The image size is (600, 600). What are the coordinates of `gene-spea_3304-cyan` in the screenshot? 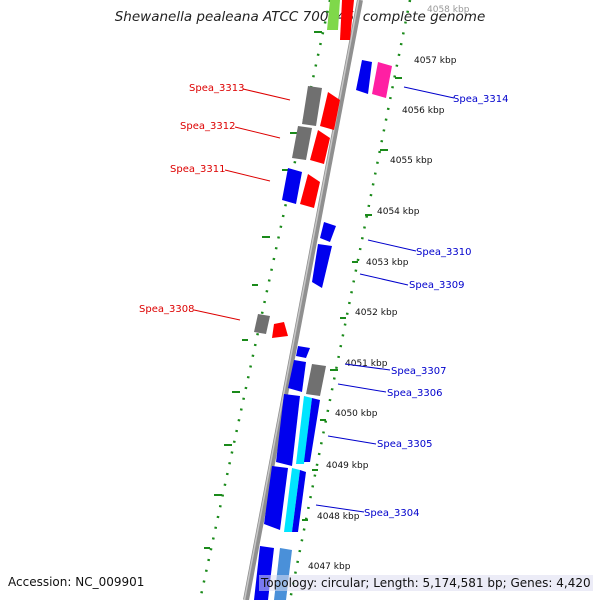 It's located at (292, 500).